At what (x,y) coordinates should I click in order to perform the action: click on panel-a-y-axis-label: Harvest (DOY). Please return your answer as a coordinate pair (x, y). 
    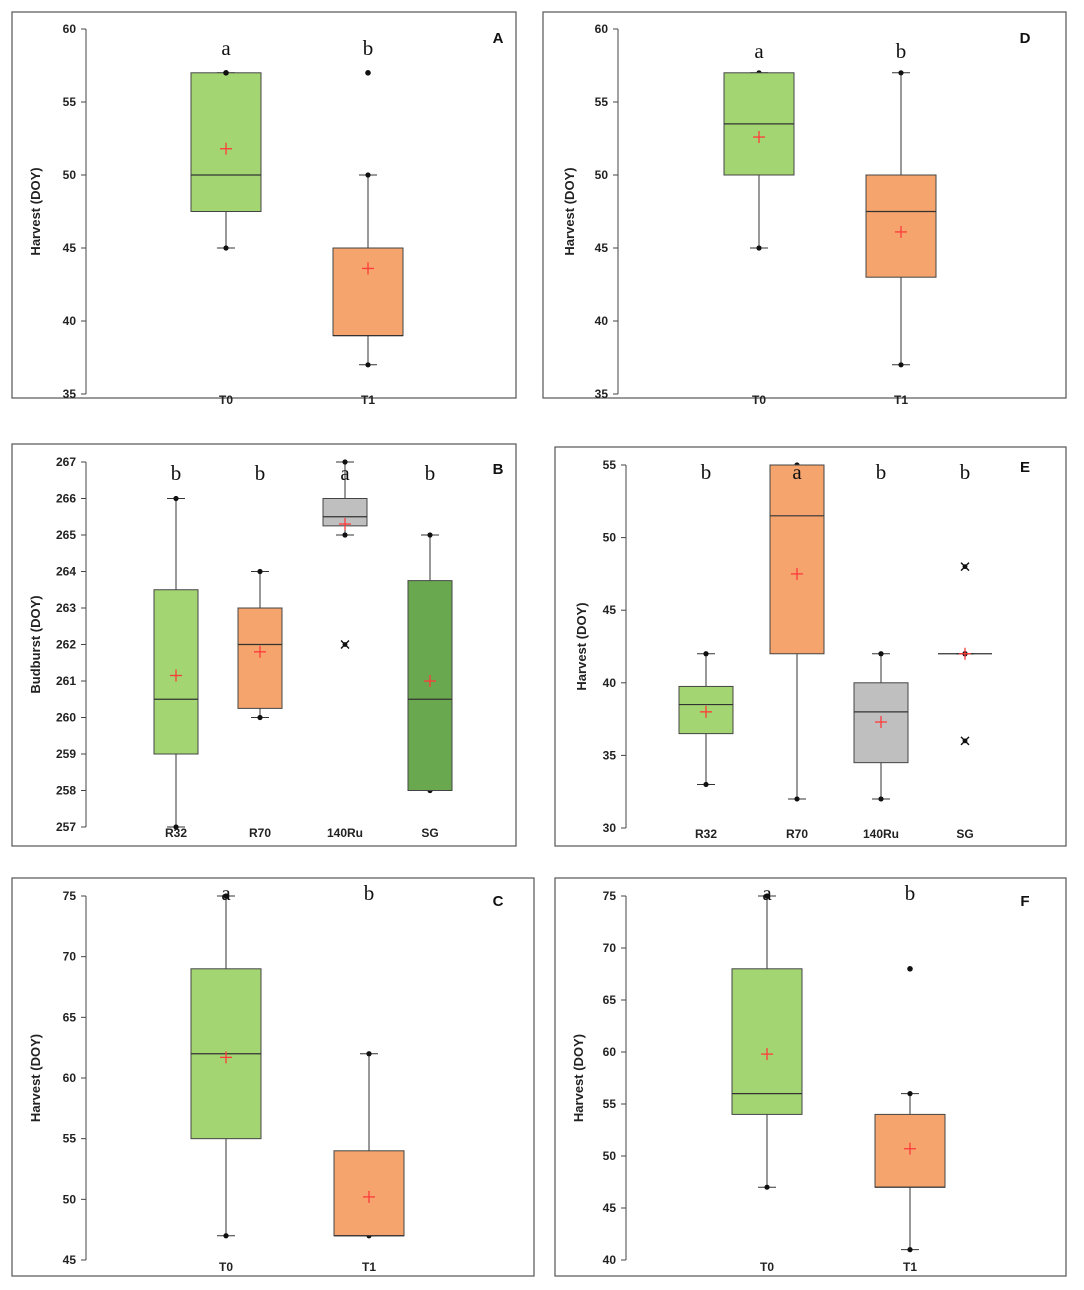
    Looking at the image, I should click on (35, 211).